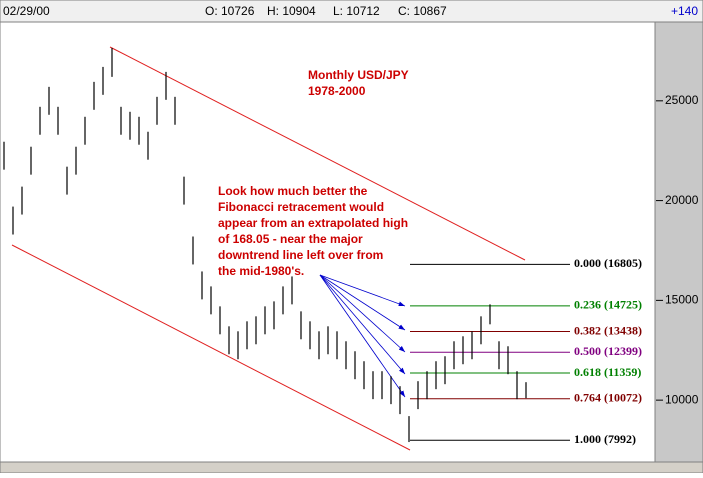 The width and height of the screenshot is (703, 478). I want to click on annotation: appear from an extrapolated high, so click(313, 223).